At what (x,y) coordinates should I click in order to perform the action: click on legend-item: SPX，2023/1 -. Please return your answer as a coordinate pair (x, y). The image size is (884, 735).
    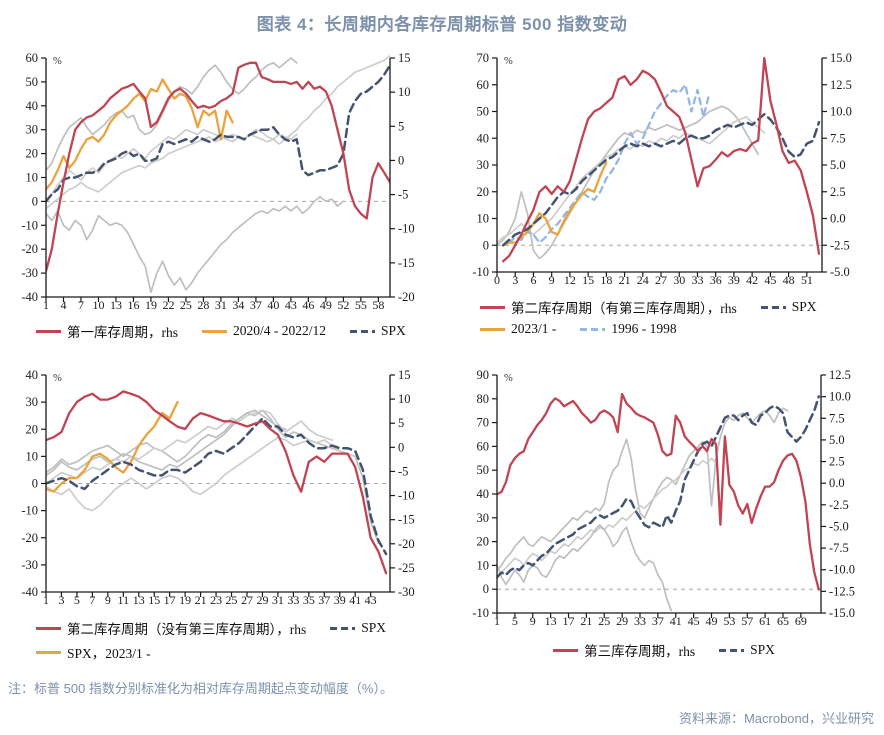
    Looking at the image, I should click on (93, 652).